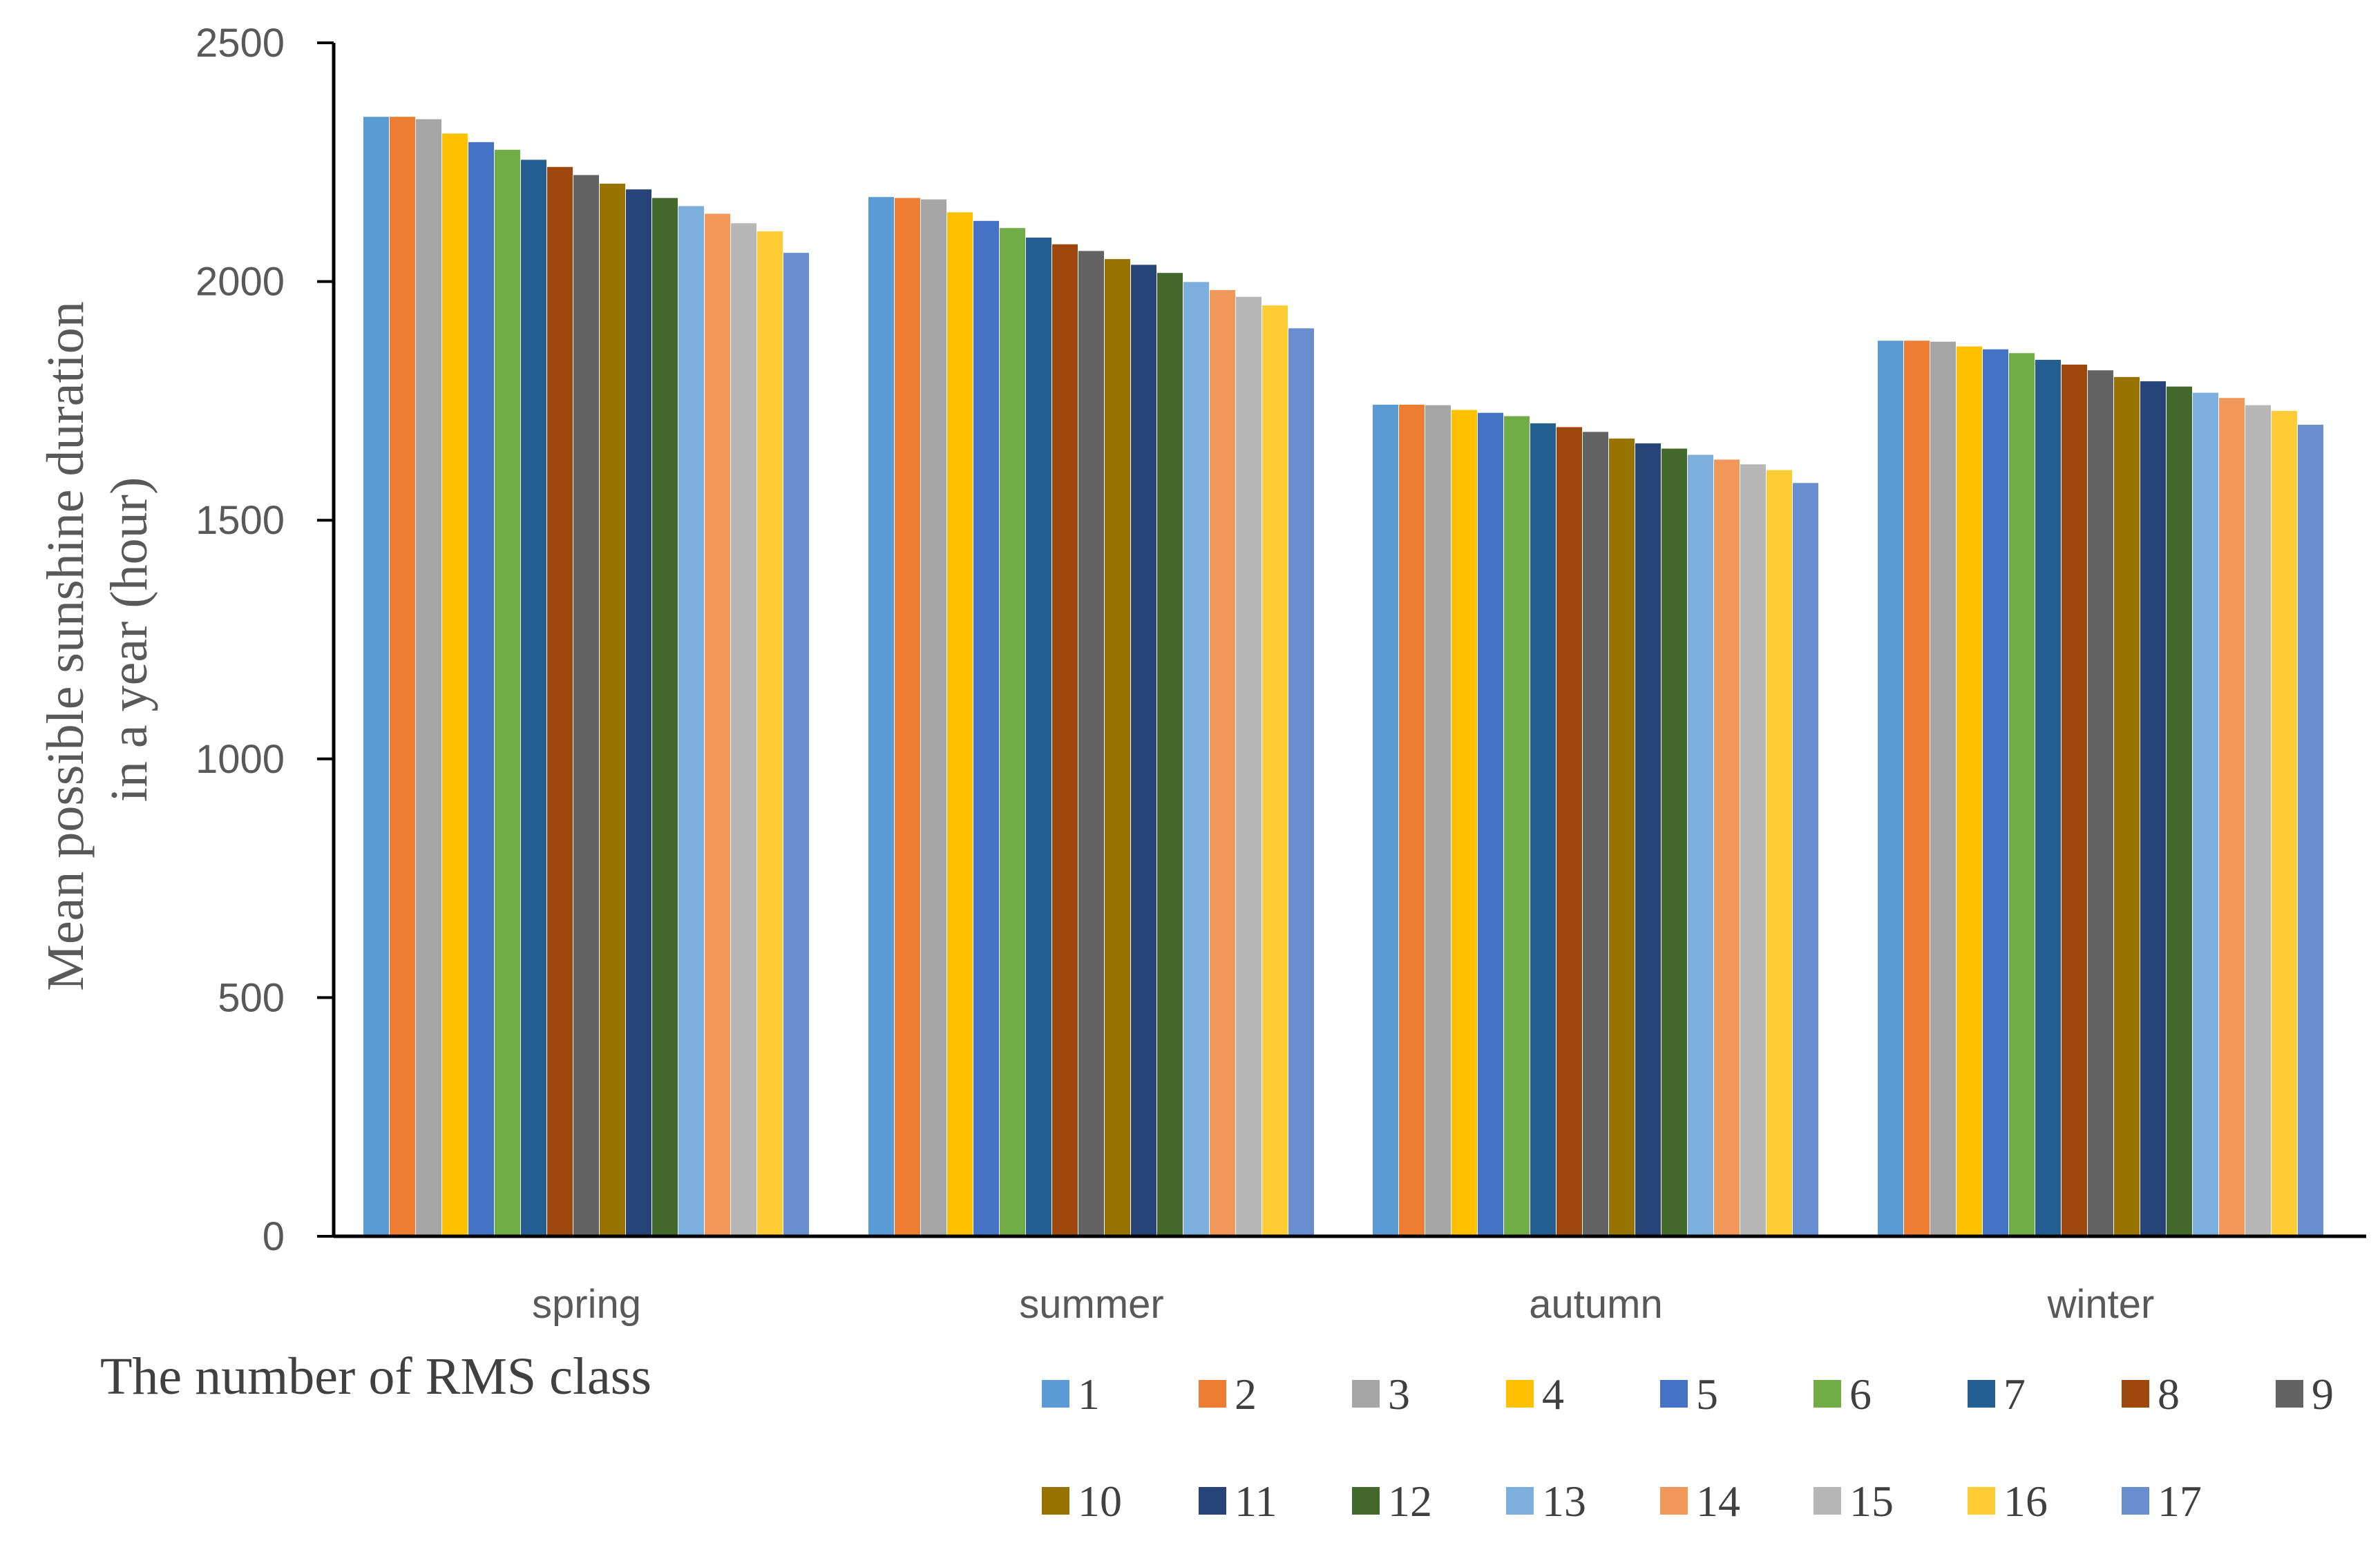 The width and height of the screenshot is (2380, 1554). I want to click on x-axis-labels: spring summer autumn winter, so click(1343, 1304).